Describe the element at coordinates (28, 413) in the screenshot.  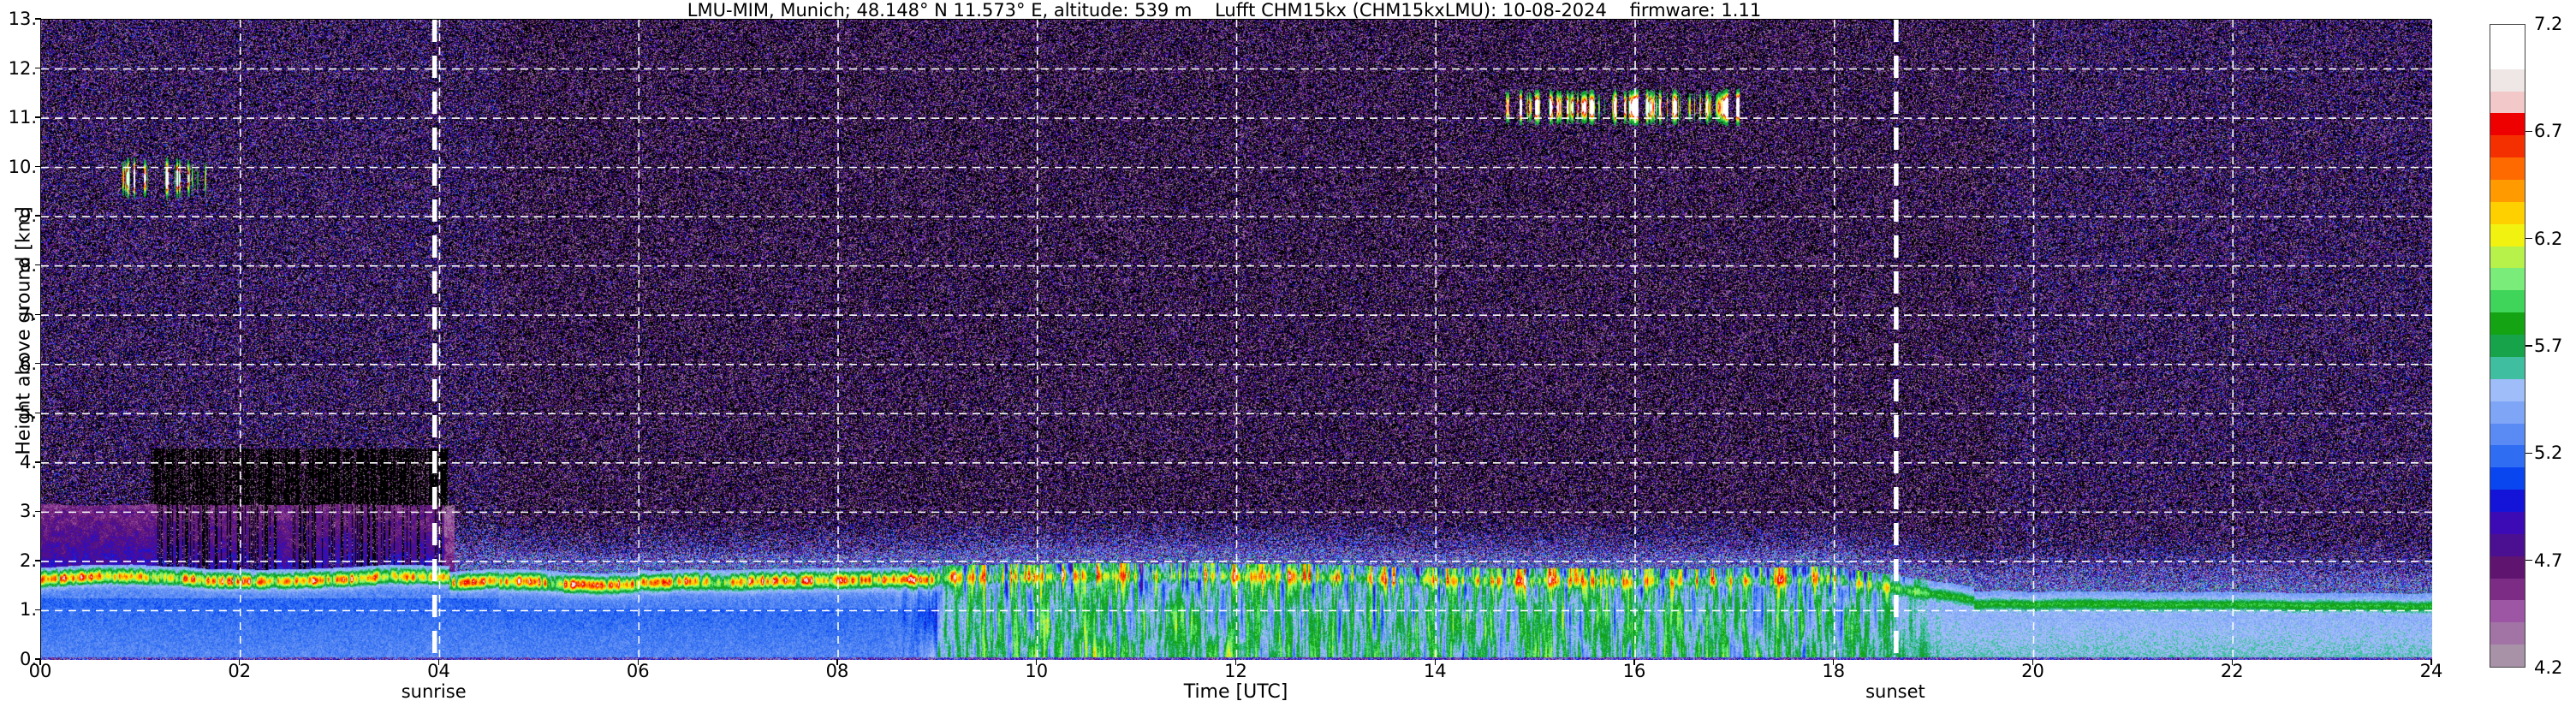
I see `y-tick-label: 5.` at that location.